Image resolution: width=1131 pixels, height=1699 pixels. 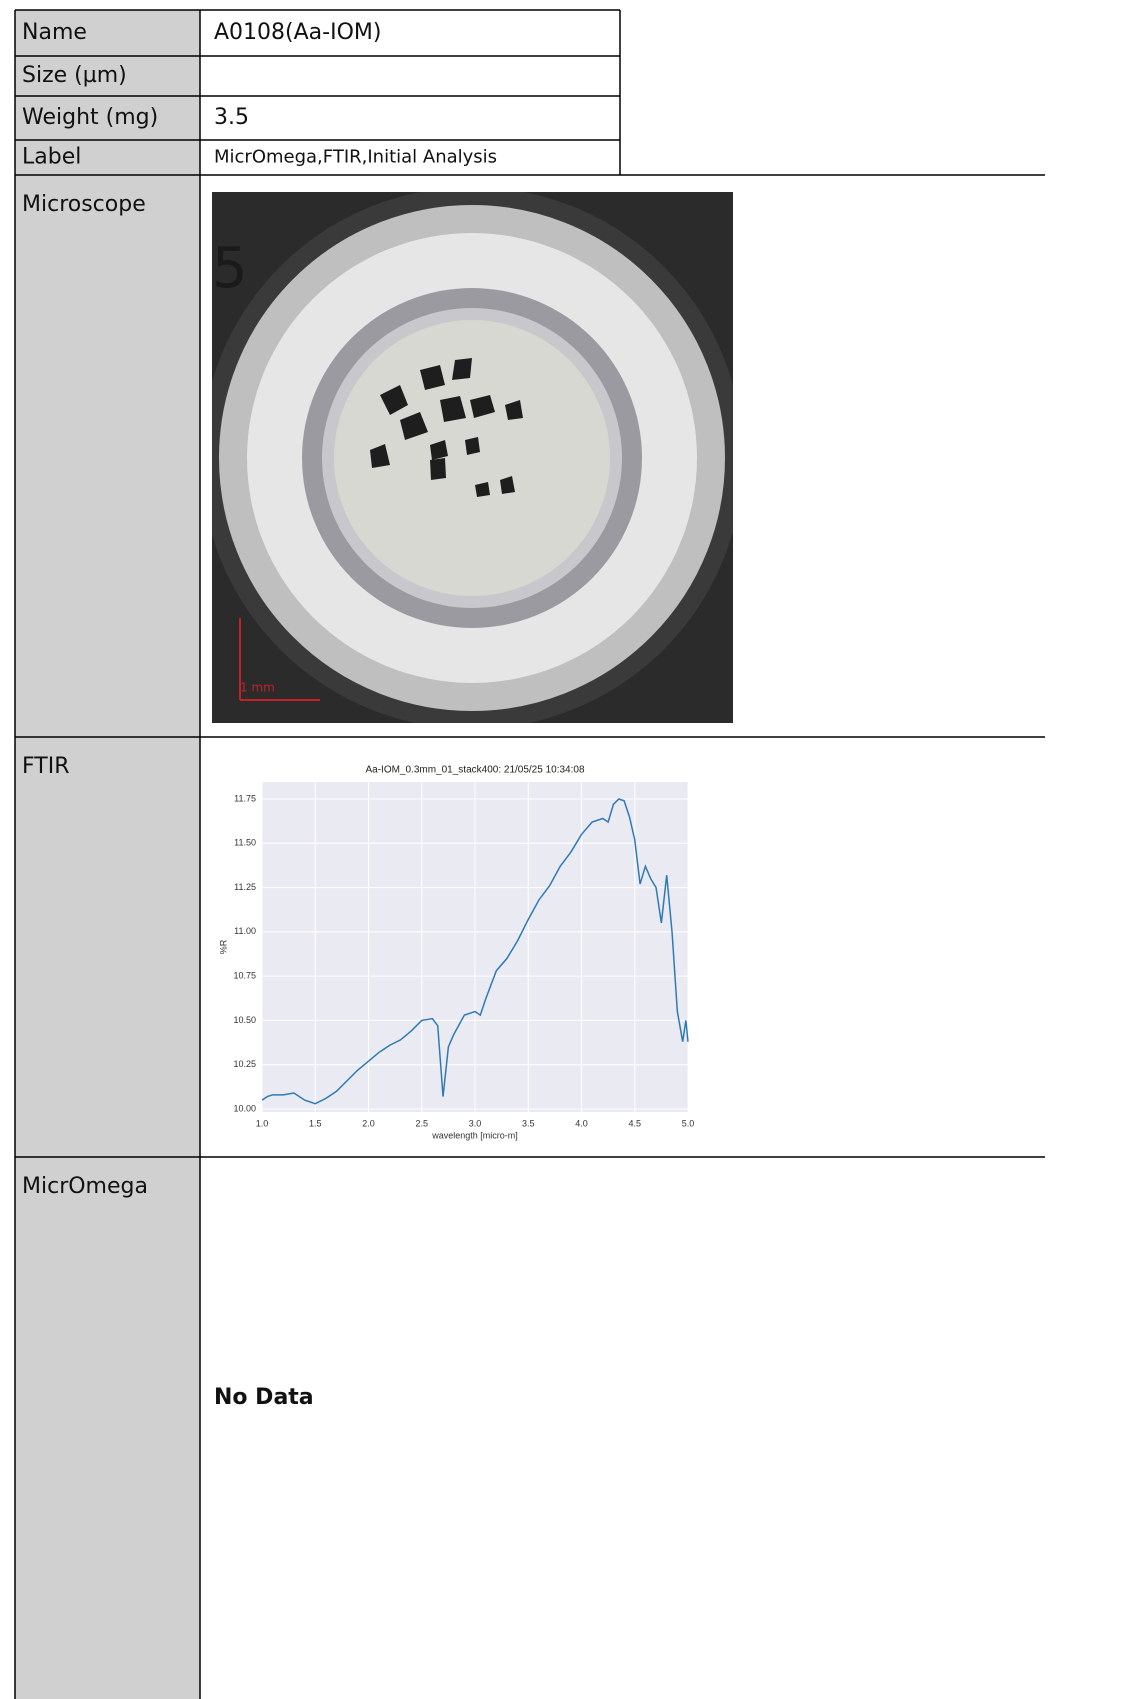 I want to click on y-tick-label: 11.50, so click(x=245, y=843).